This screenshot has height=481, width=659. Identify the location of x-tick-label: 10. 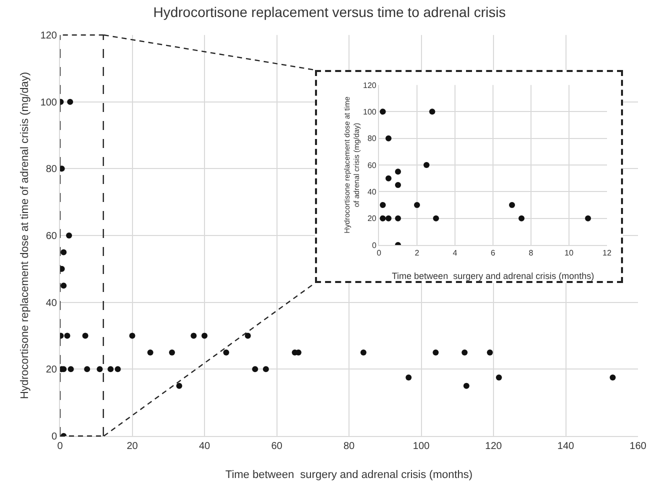
(569, 253).